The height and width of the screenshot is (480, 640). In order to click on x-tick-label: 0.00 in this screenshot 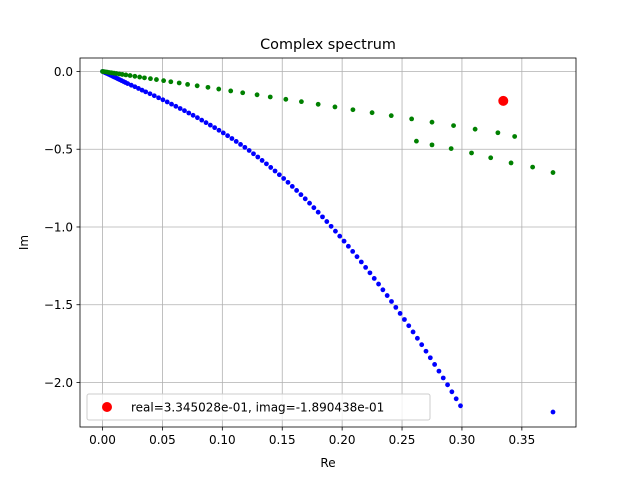, I will do `click(102, 440)`.